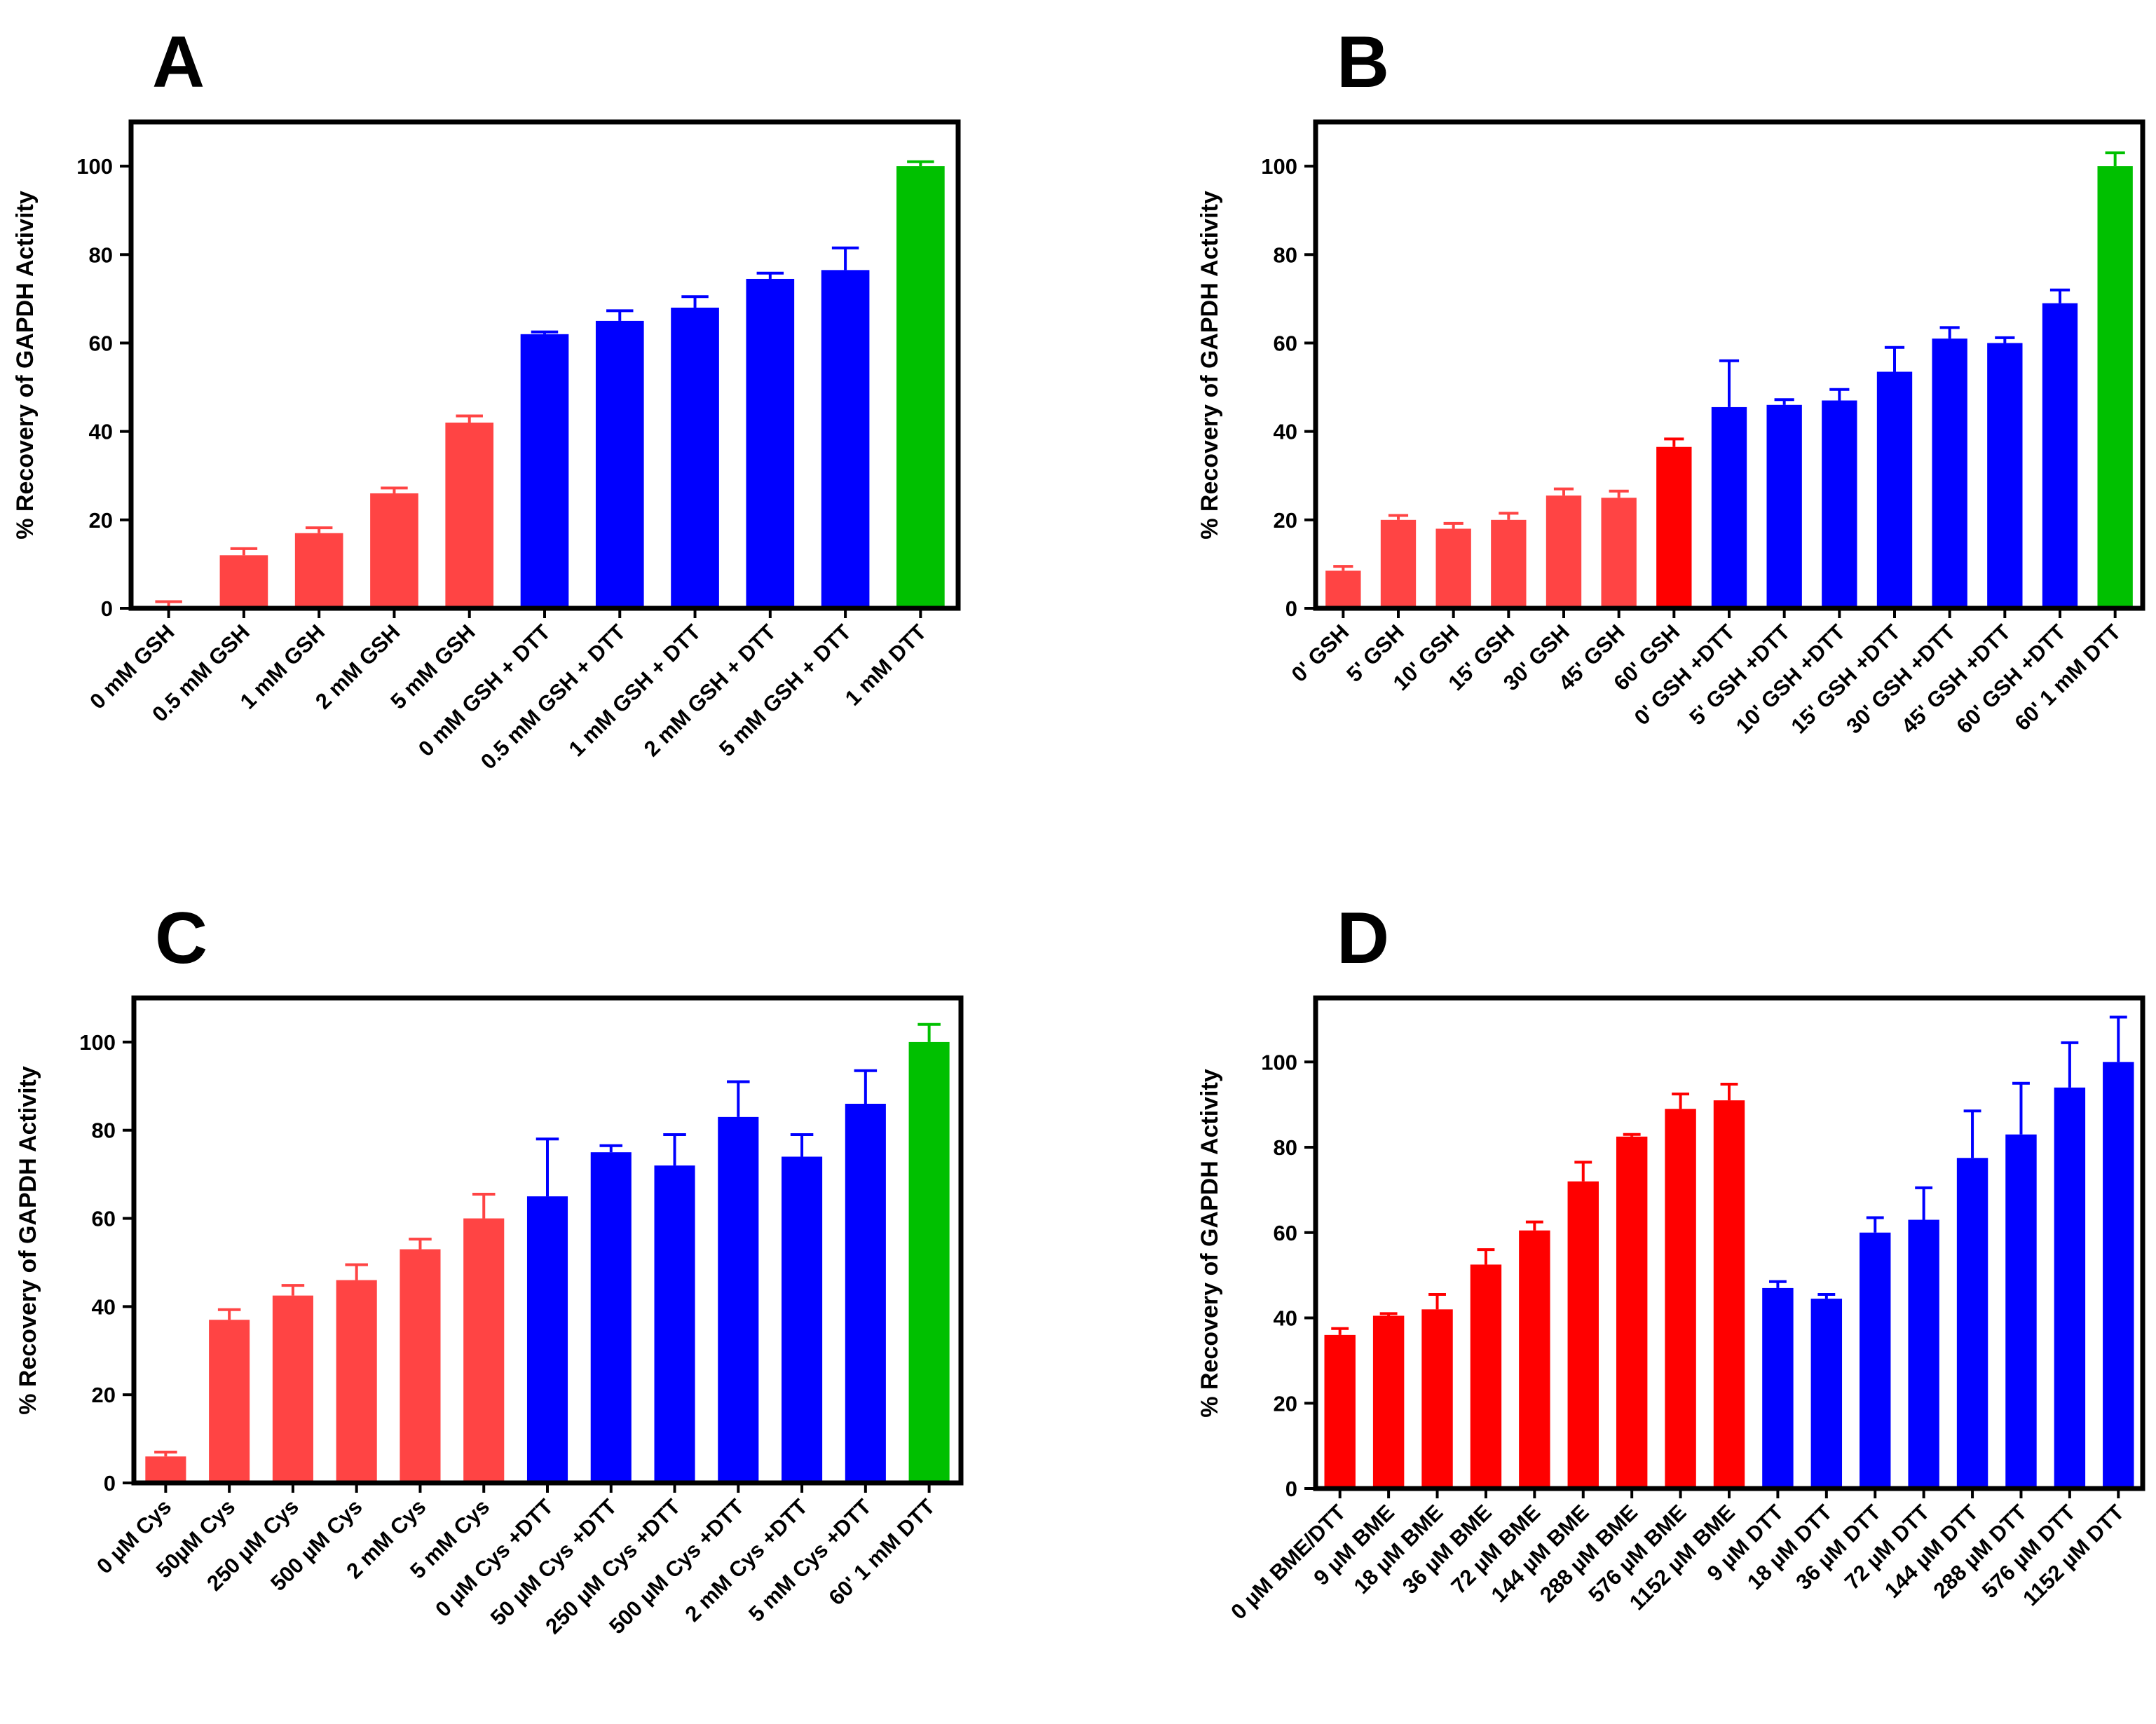  I want to click on panel-label: C, so click(181, 939).